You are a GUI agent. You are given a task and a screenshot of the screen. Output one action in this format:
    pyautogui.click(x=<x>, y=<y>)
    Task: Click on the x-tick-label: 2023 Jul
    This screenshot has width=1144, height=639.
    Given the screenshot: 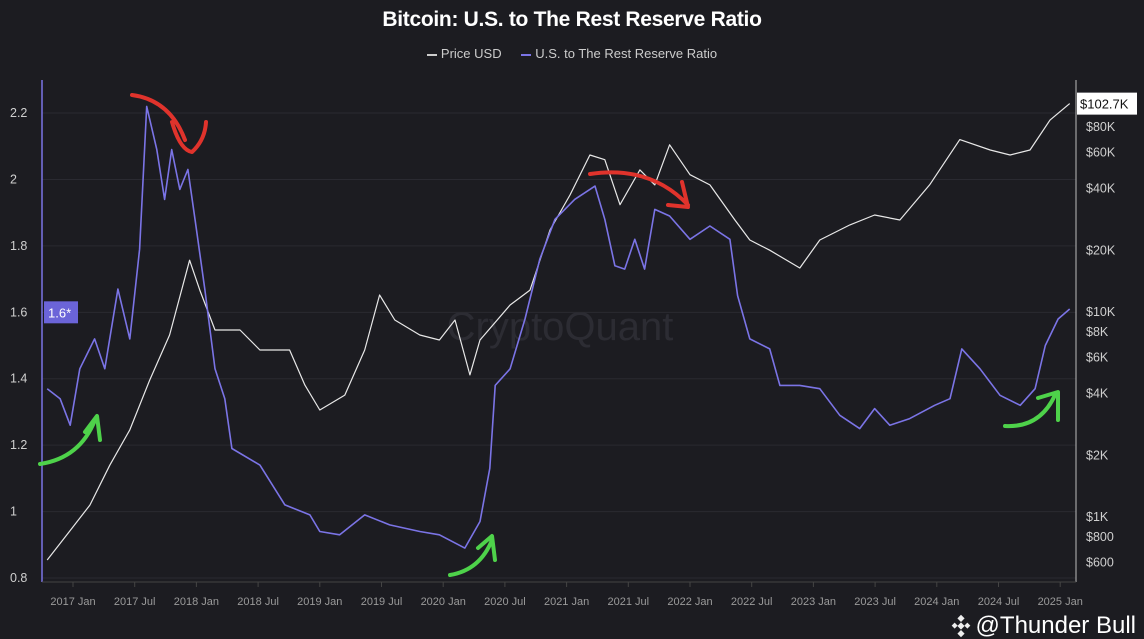 What is the action you would take?
    pyautogui.click(x=875, y=602)
    